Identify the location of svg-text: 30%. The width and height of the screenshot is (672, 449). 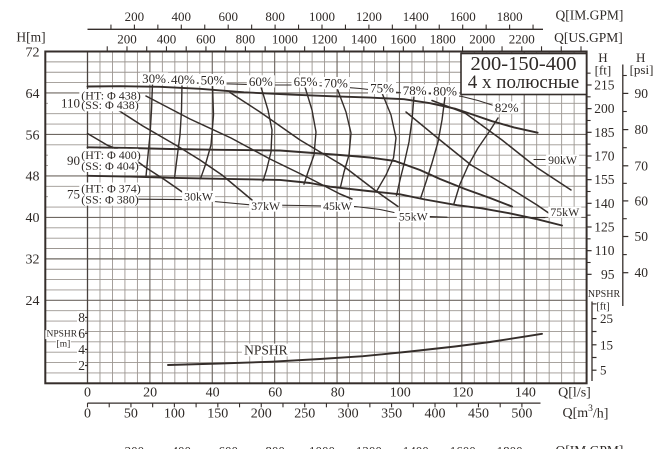
(154, 78).